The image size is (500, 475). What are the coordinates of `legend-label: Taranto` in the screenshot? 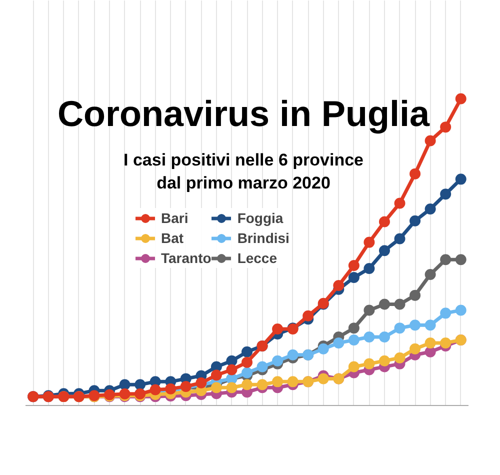 It's located at (186, 258).